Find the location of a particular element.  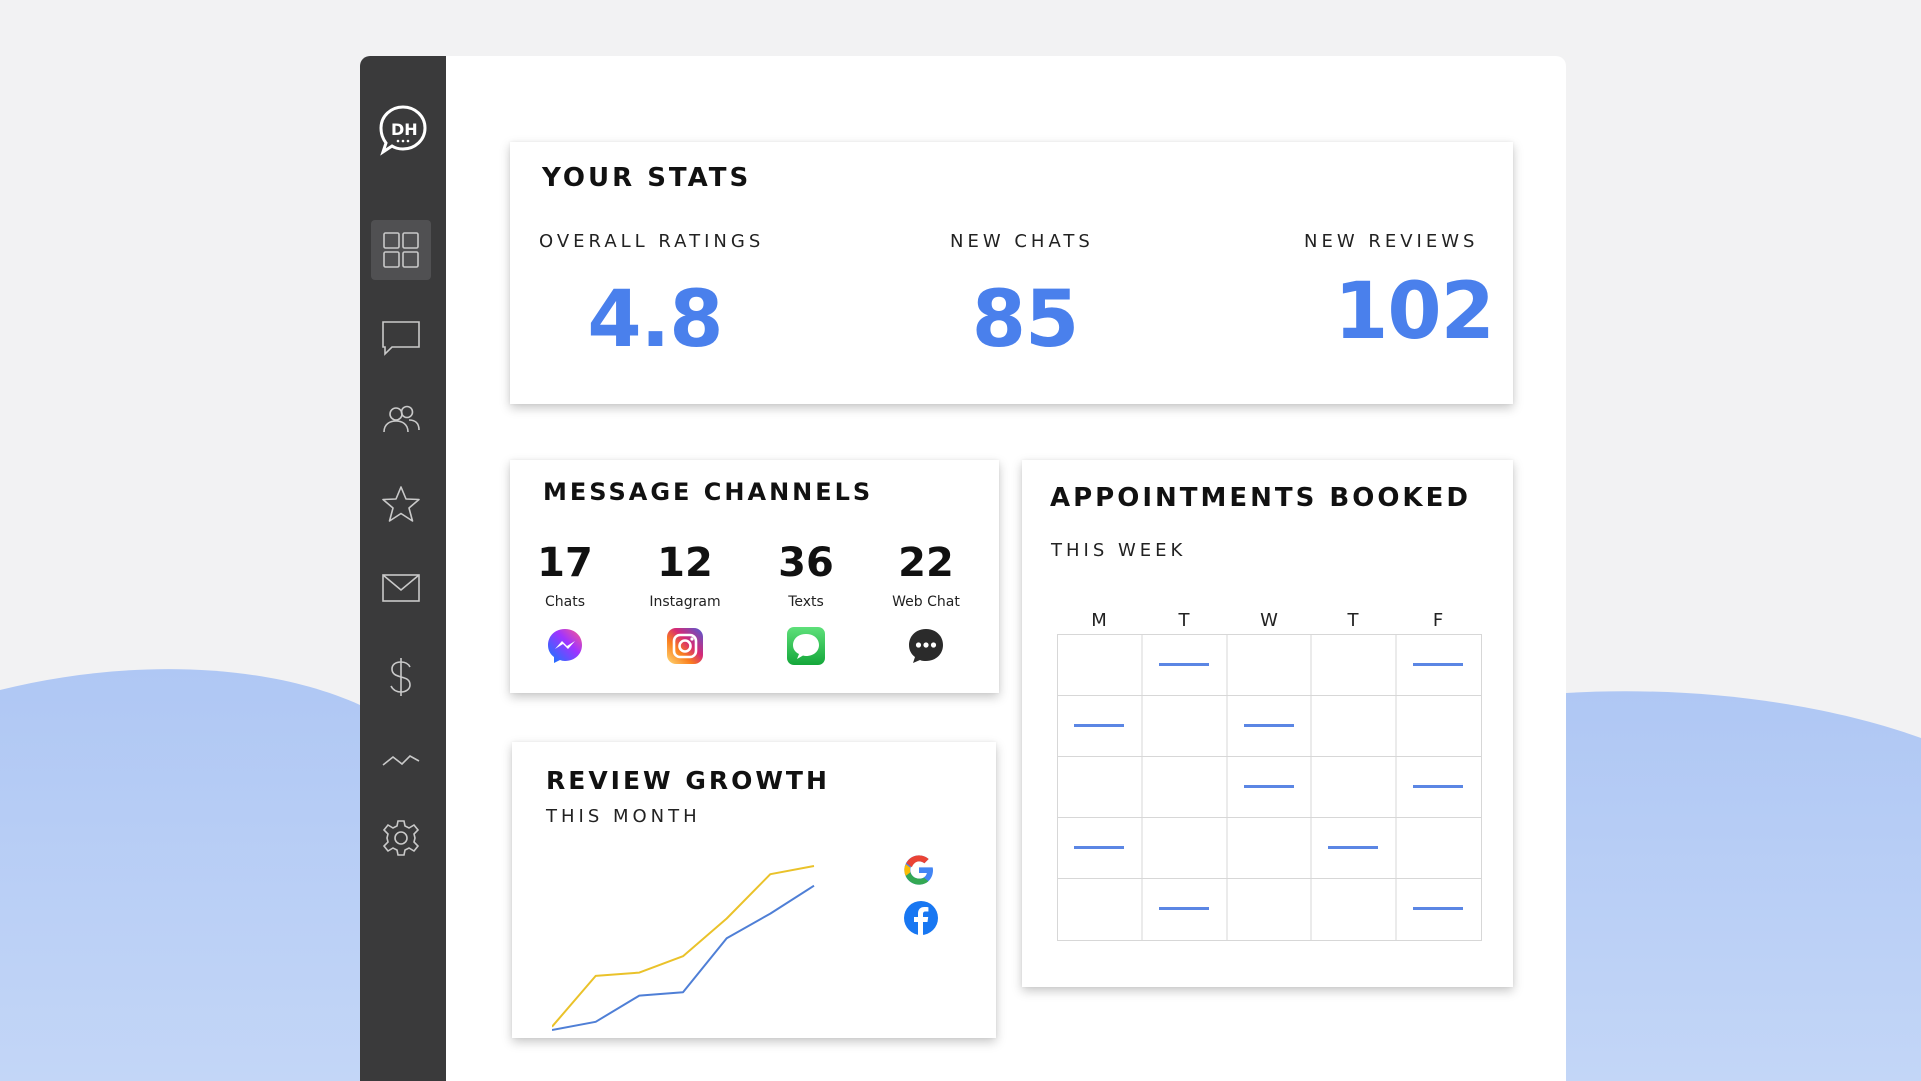

chat-icon is located at coordinates (401, 338).